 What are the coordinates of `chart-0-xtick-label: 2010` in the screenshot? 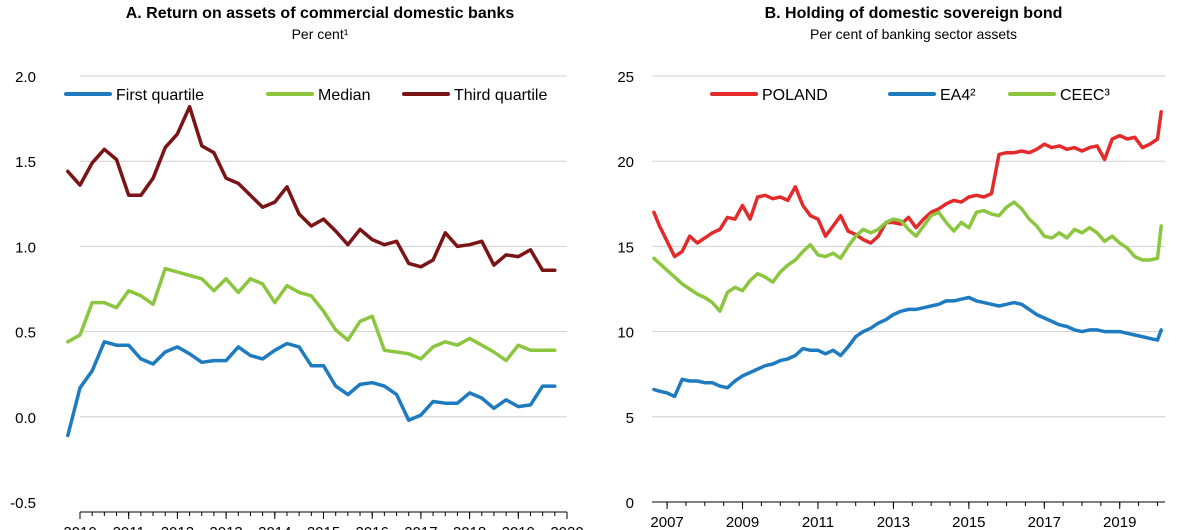 It's located at (79, 527).